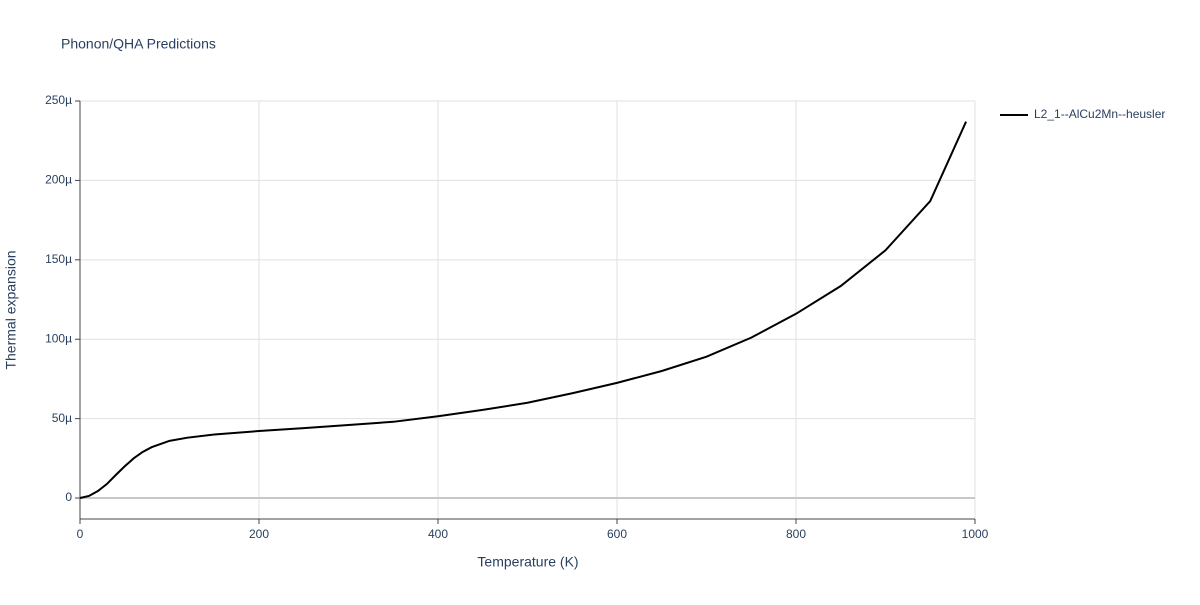  Describe the element at coordinates (438, 534) in the screenshot. I see `x-tick-label: 400` at that location.